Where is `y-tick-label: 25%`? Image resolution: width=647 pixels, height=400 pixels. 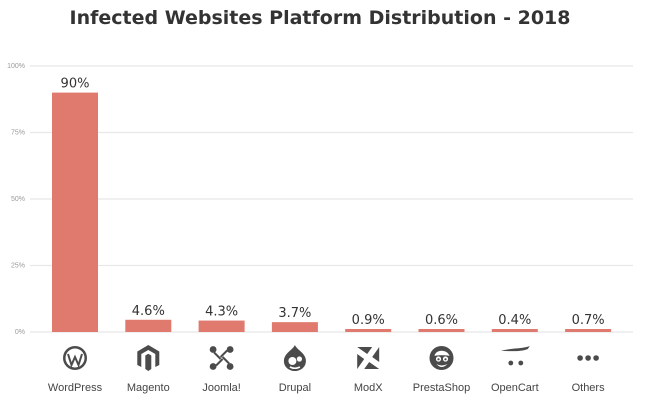 y-tick-label: 25% is located at coordinates (18, 266).